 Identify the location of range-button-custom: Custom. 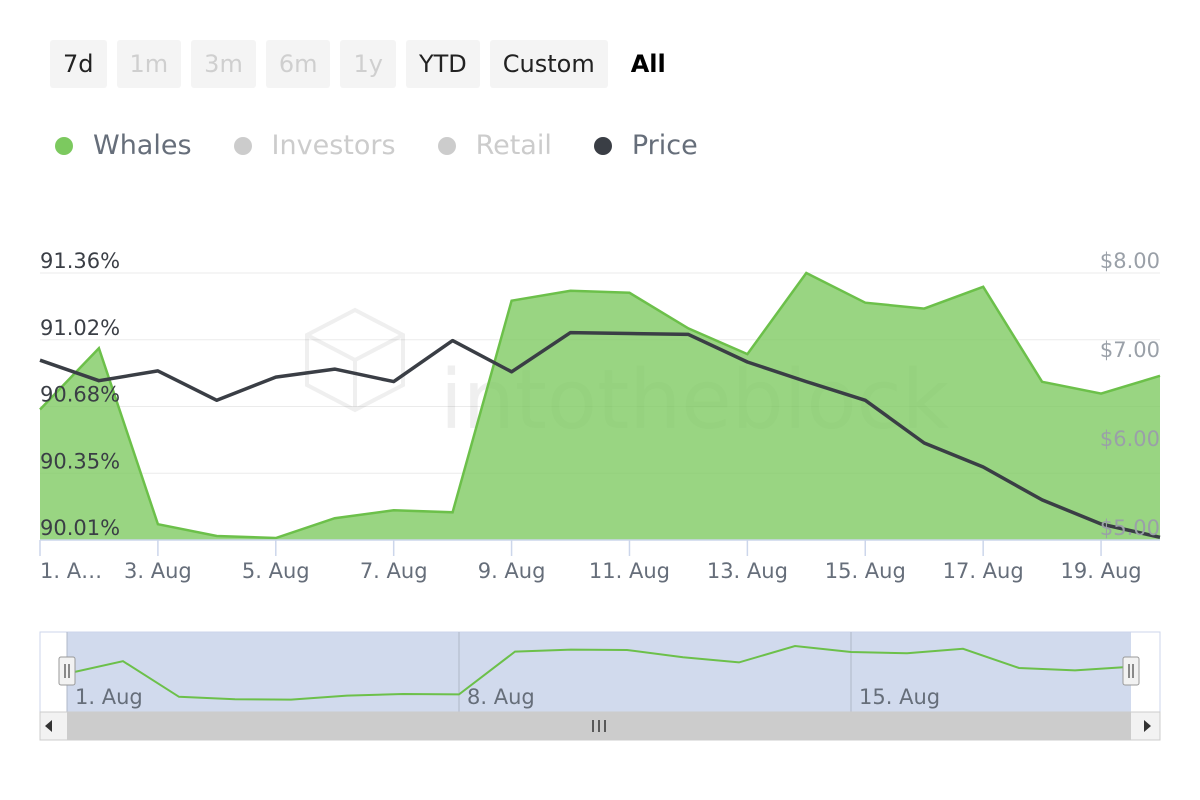
(548, 64).